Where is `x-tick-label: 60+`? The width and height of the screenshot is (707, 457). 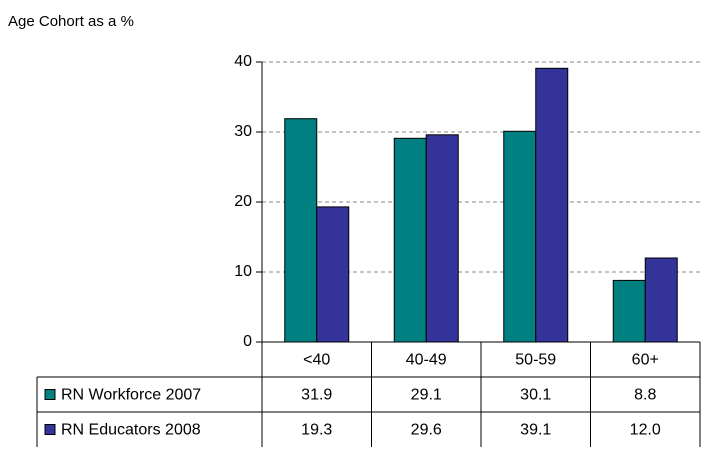 x-tick-label: 60+ is located at coordinates (645, 360).